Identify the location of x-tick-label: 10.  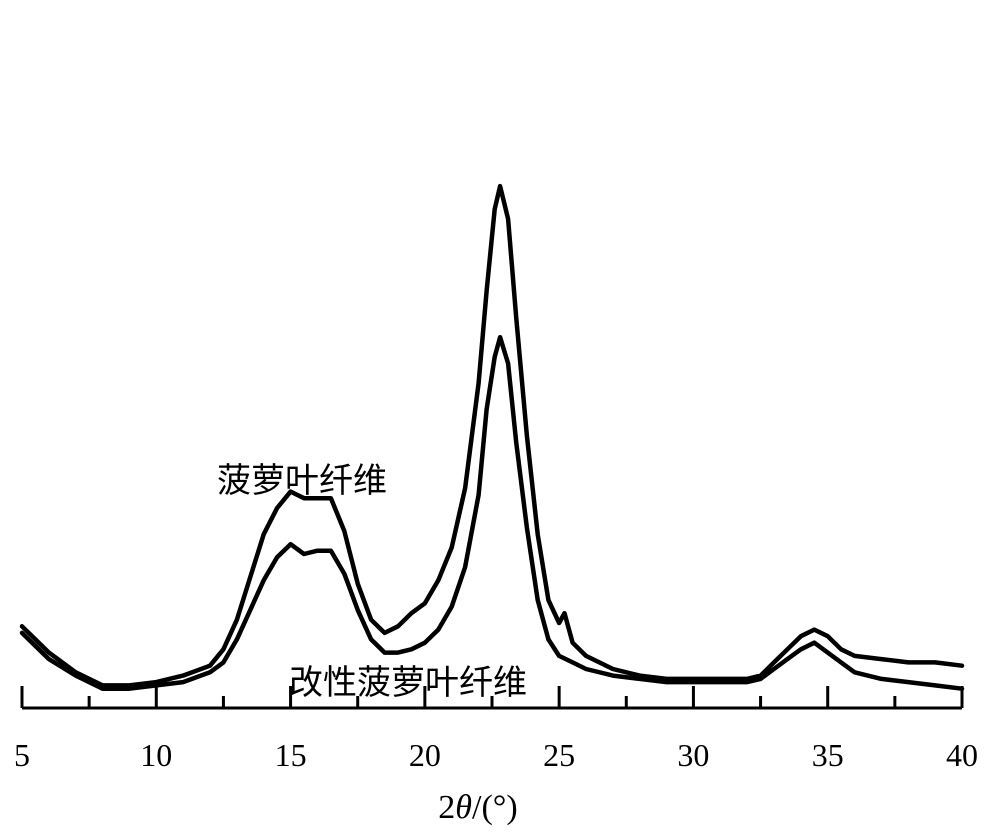
(156, 755).